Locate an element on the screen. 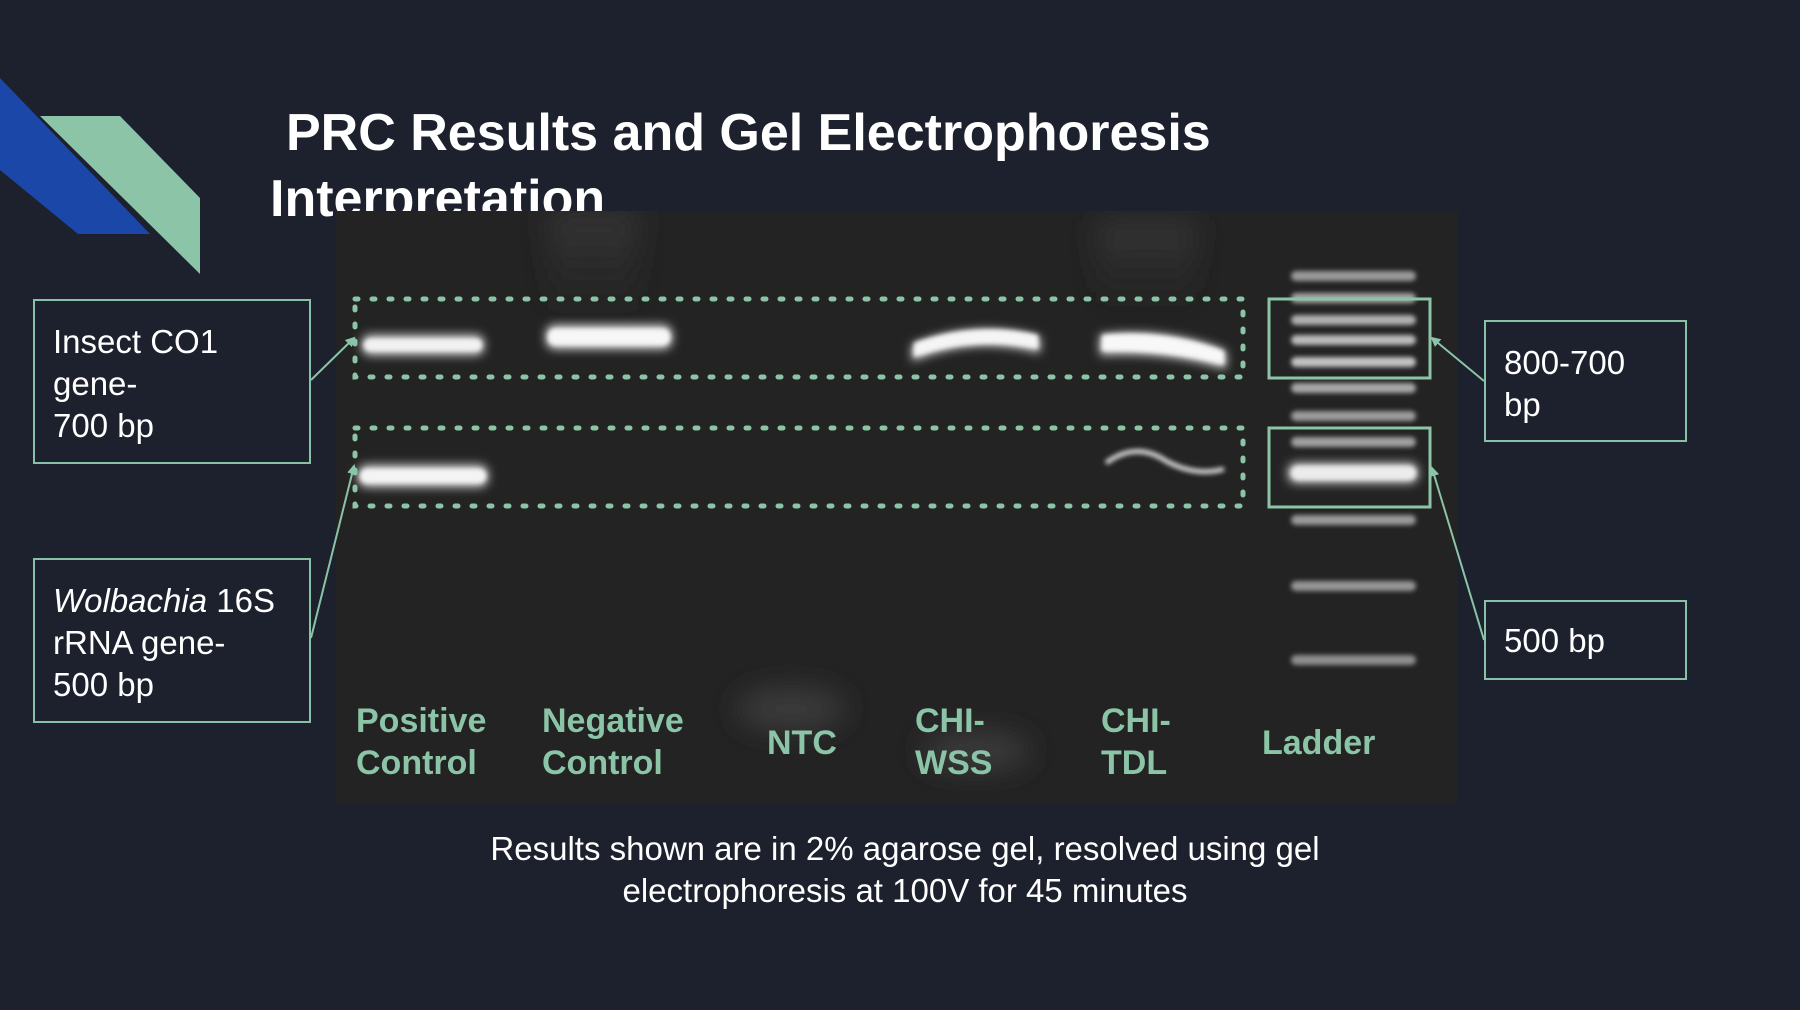 Image resolution: width=1800 pixels, height=1010 pixels. lane-label-chi-tdl: CHI- TDL is located at coordinates (1136, 742).